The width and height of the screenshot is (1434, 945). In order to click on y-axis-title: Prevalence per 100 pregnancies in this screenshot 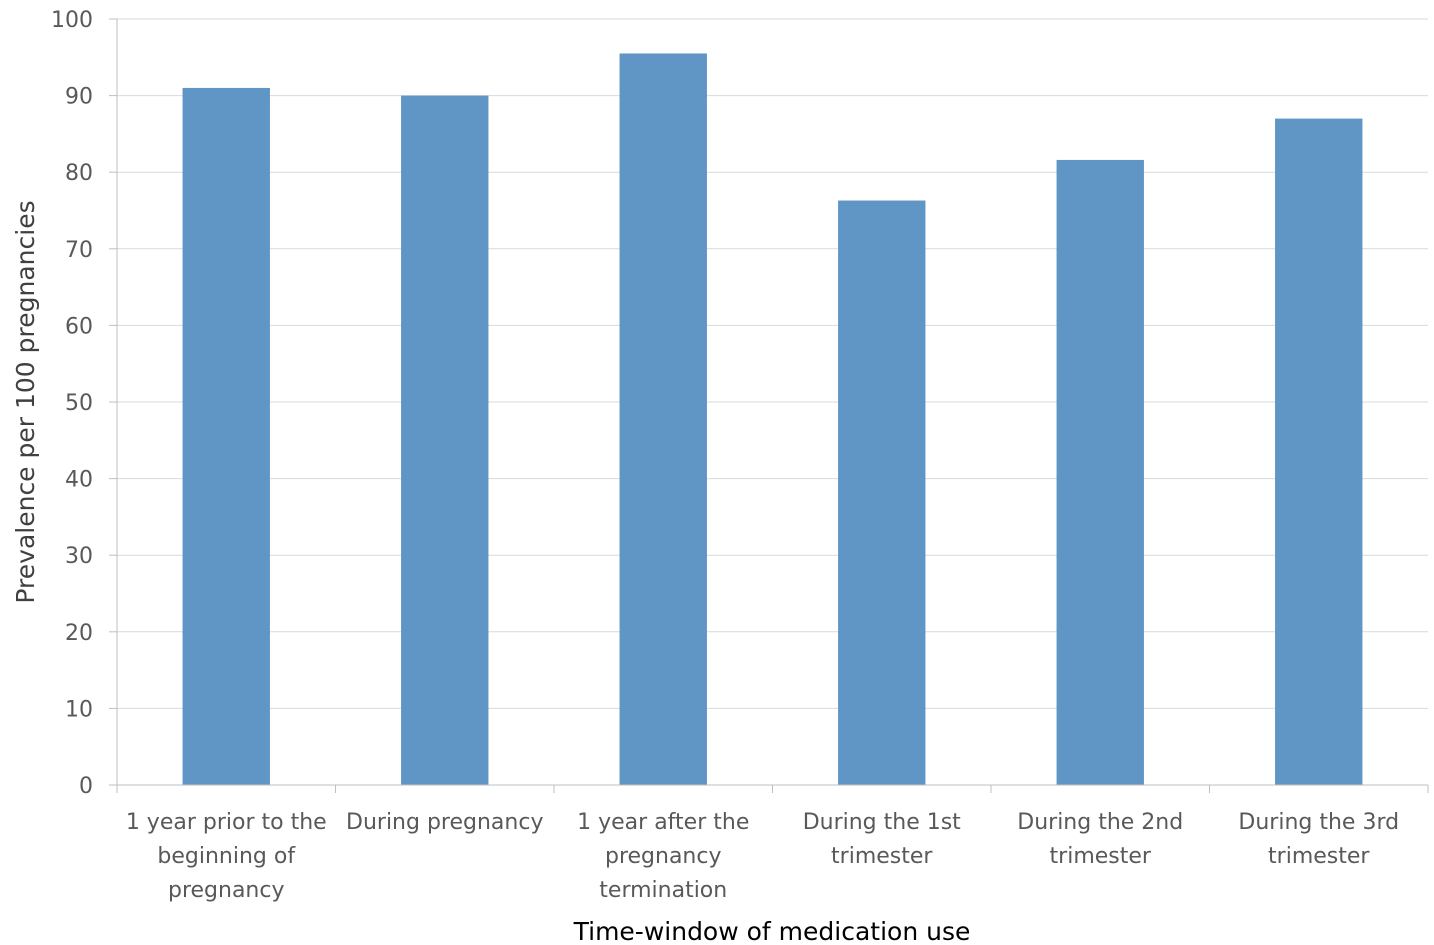, I will do `click(25, 401)`.